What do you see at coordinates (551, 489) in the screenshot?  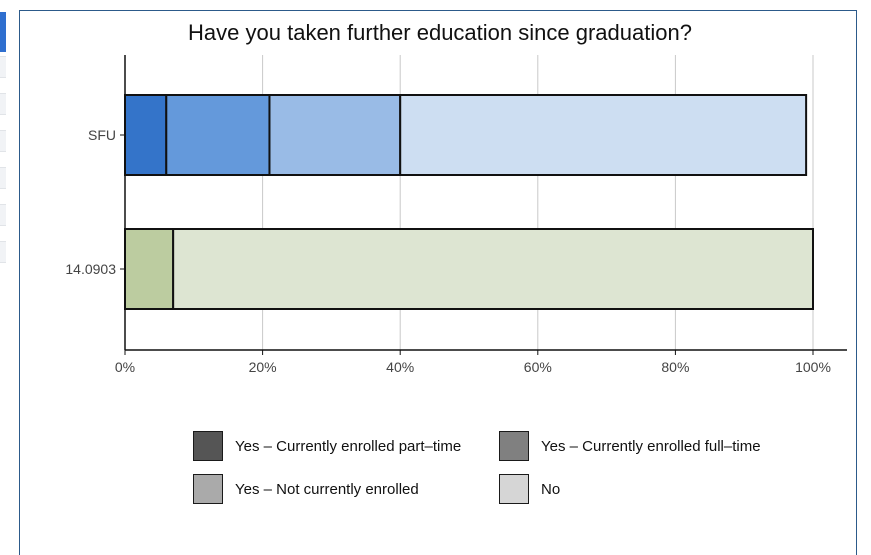 I see `legend-label: No` at bounding box center [551, 489].